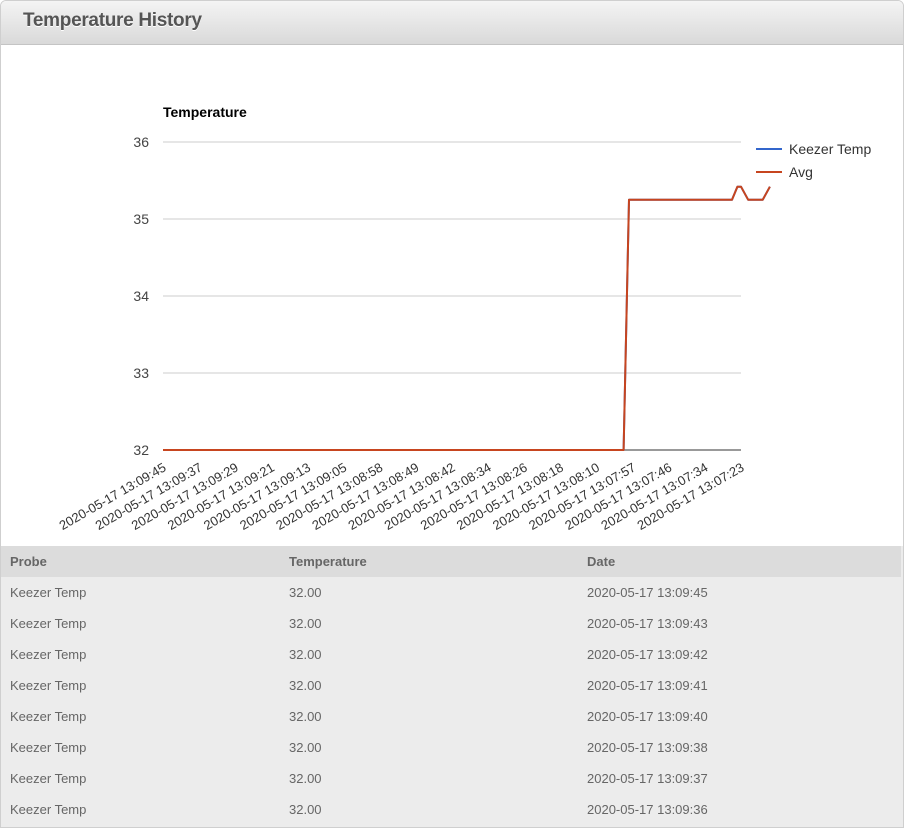 Image resolution: width=904 pixels, height=828 pixels. Describe the element at coordinates (112, 20) in the screenshot. I see `panel-title: Temperature History` at that location.